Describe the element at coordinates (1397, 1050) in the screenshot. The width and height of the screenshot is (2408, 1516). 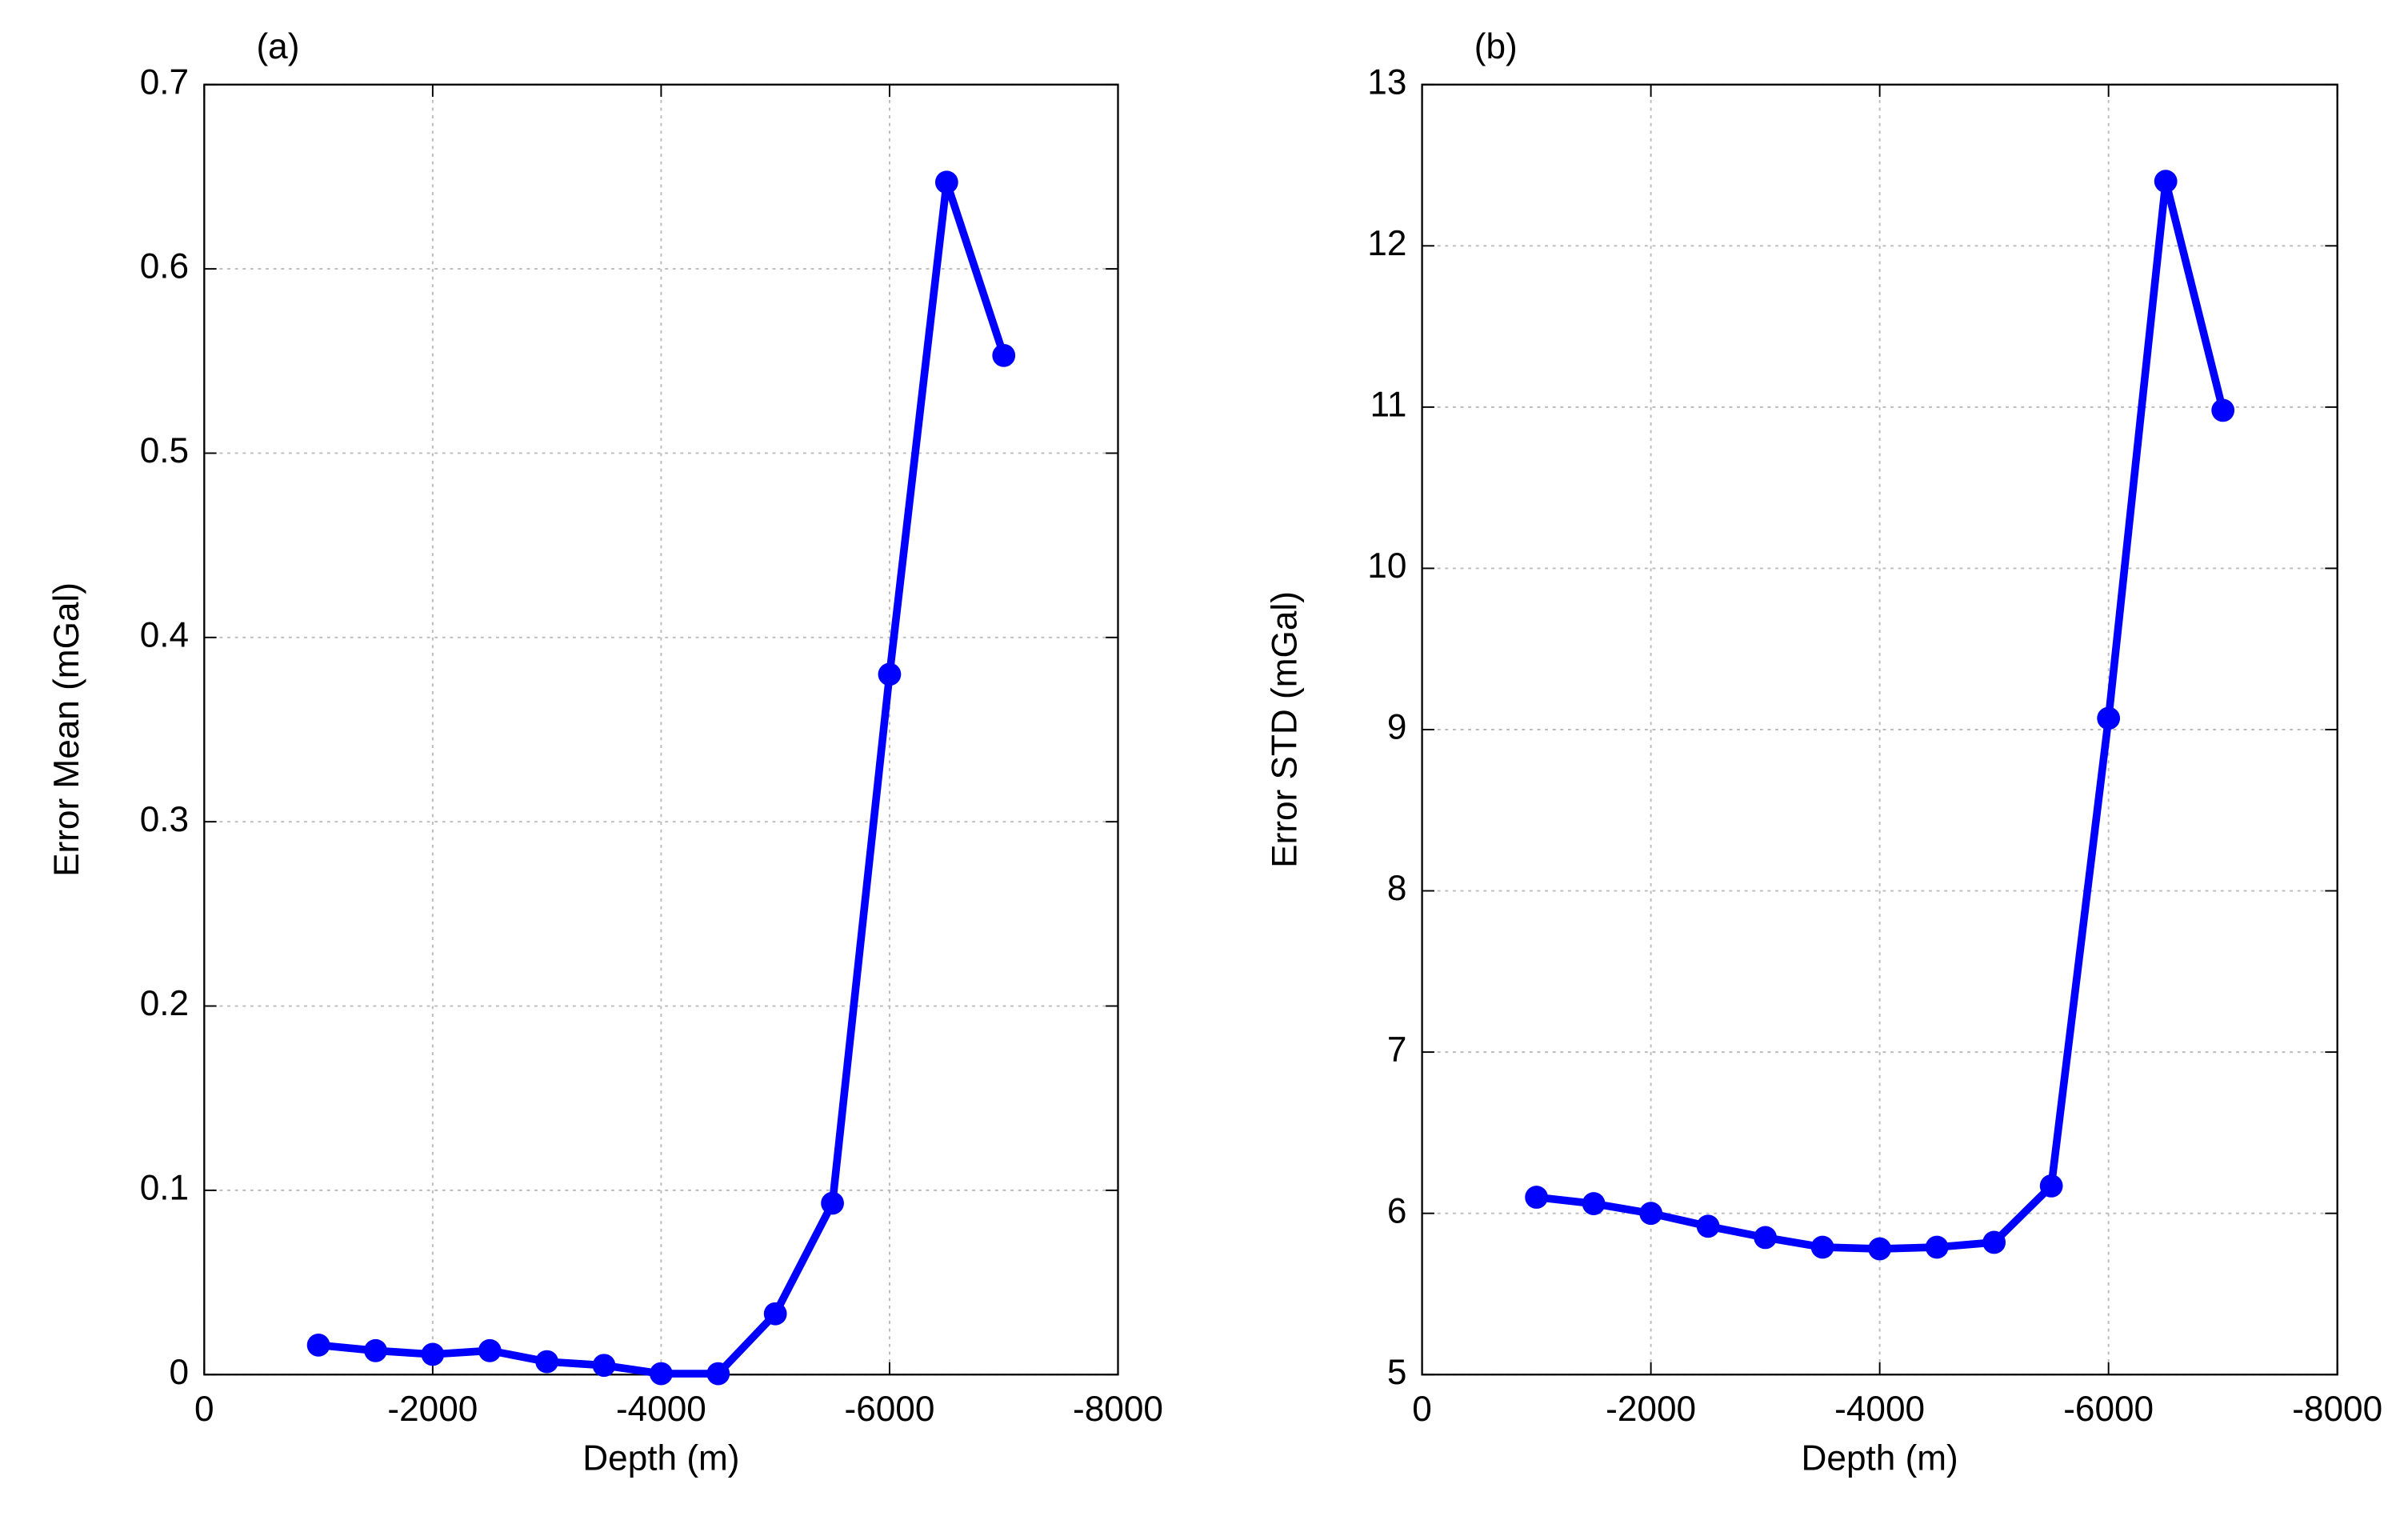
I see `y-tick-label: 7` at that location.